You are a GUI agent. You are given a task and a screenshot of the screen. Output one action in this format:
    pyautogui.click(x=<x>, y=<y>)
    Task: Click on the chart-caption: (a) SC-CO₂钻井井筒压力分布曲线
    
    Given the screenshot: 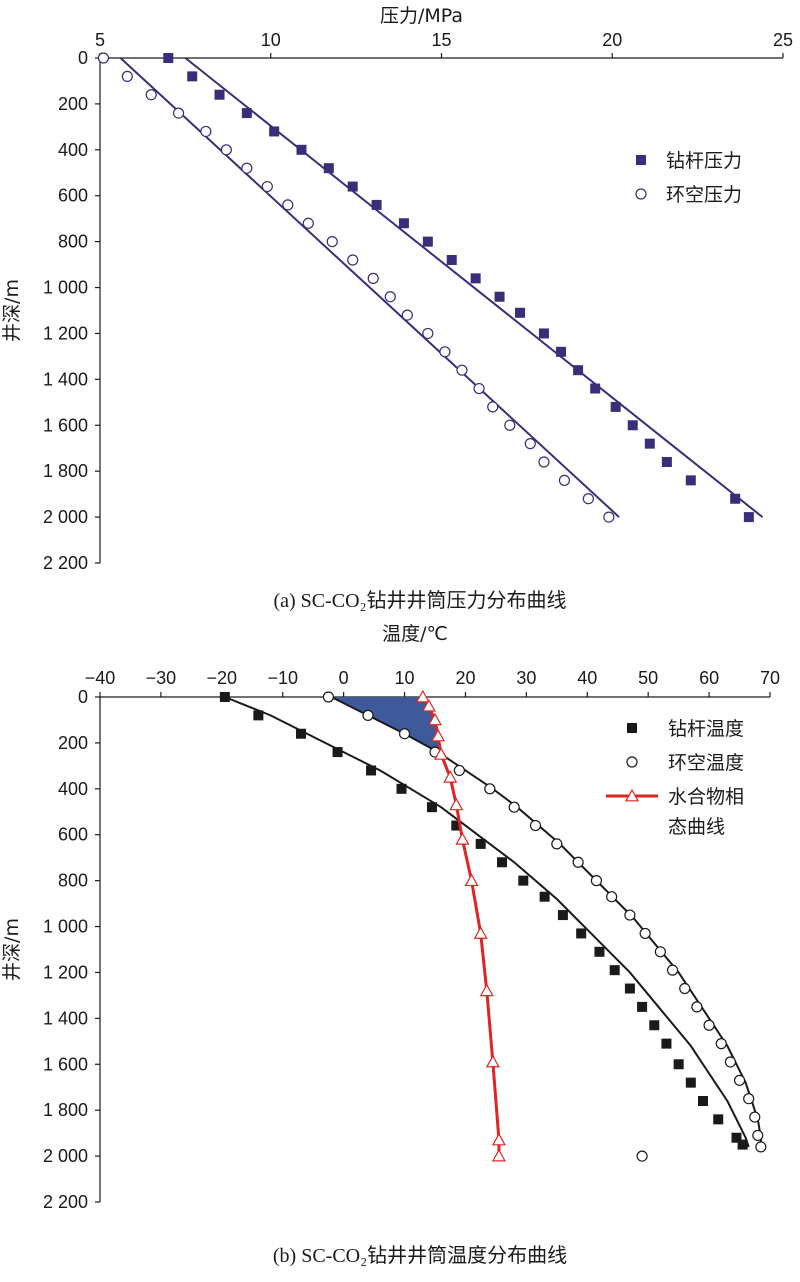 What is the action you would take?
    pyautogui.click(x=419, y=600)
    